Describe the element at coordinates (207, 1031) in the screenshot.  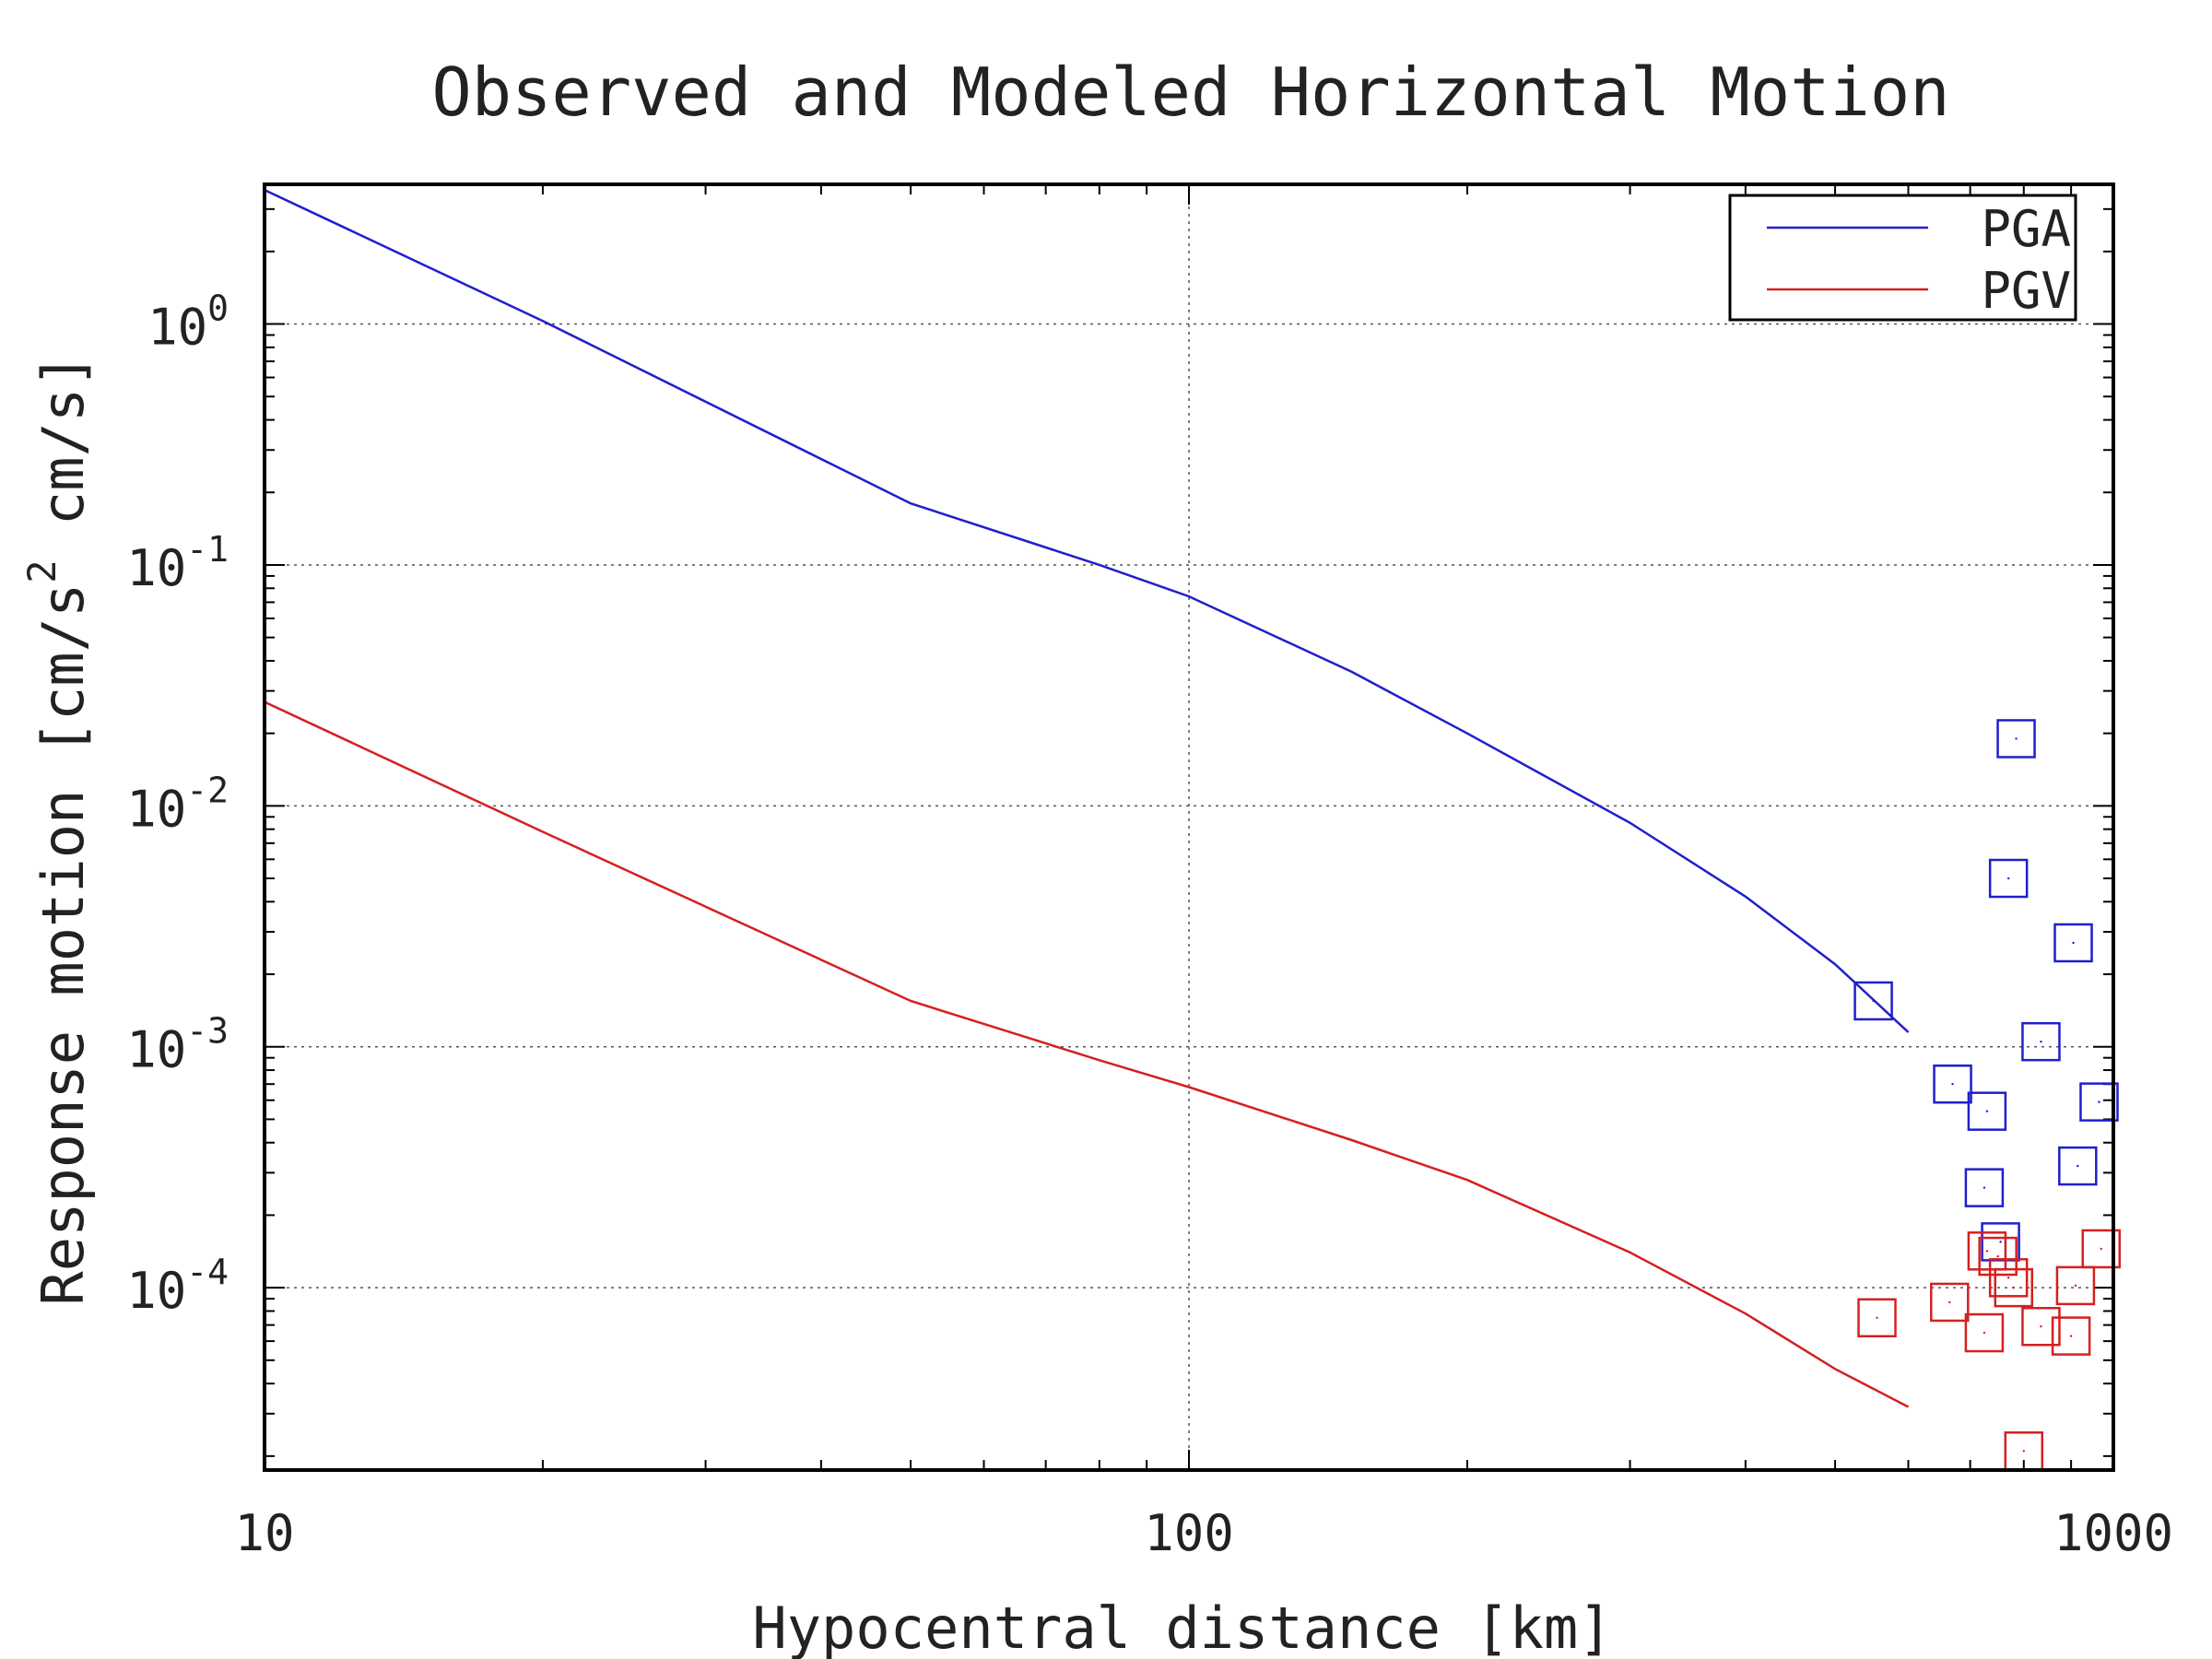
I see `y-tick-label-exponent: -3` at that location.